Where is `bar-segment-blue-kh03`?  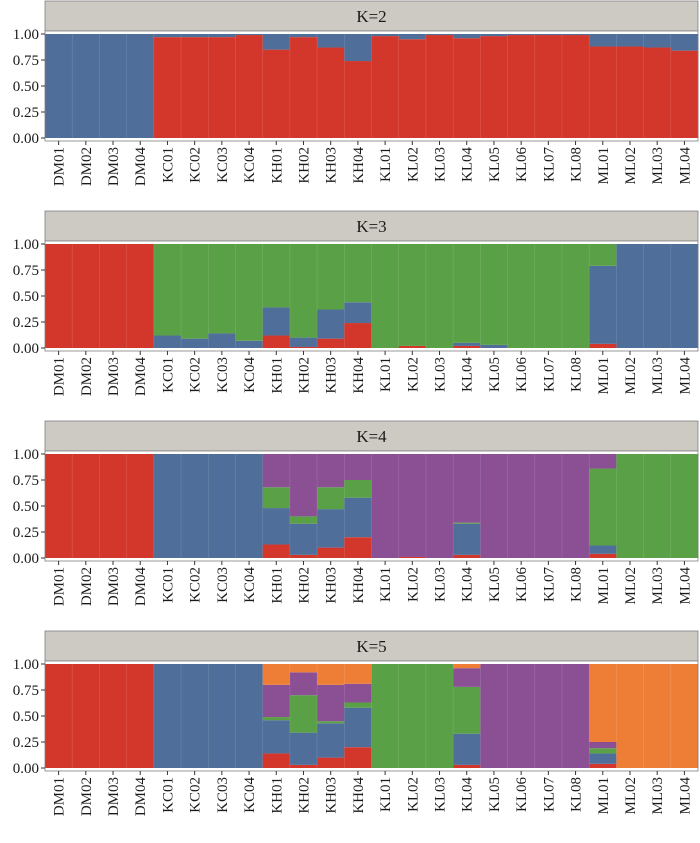
bar-segment-blue-kh03 is located at coordinates (331, 528).